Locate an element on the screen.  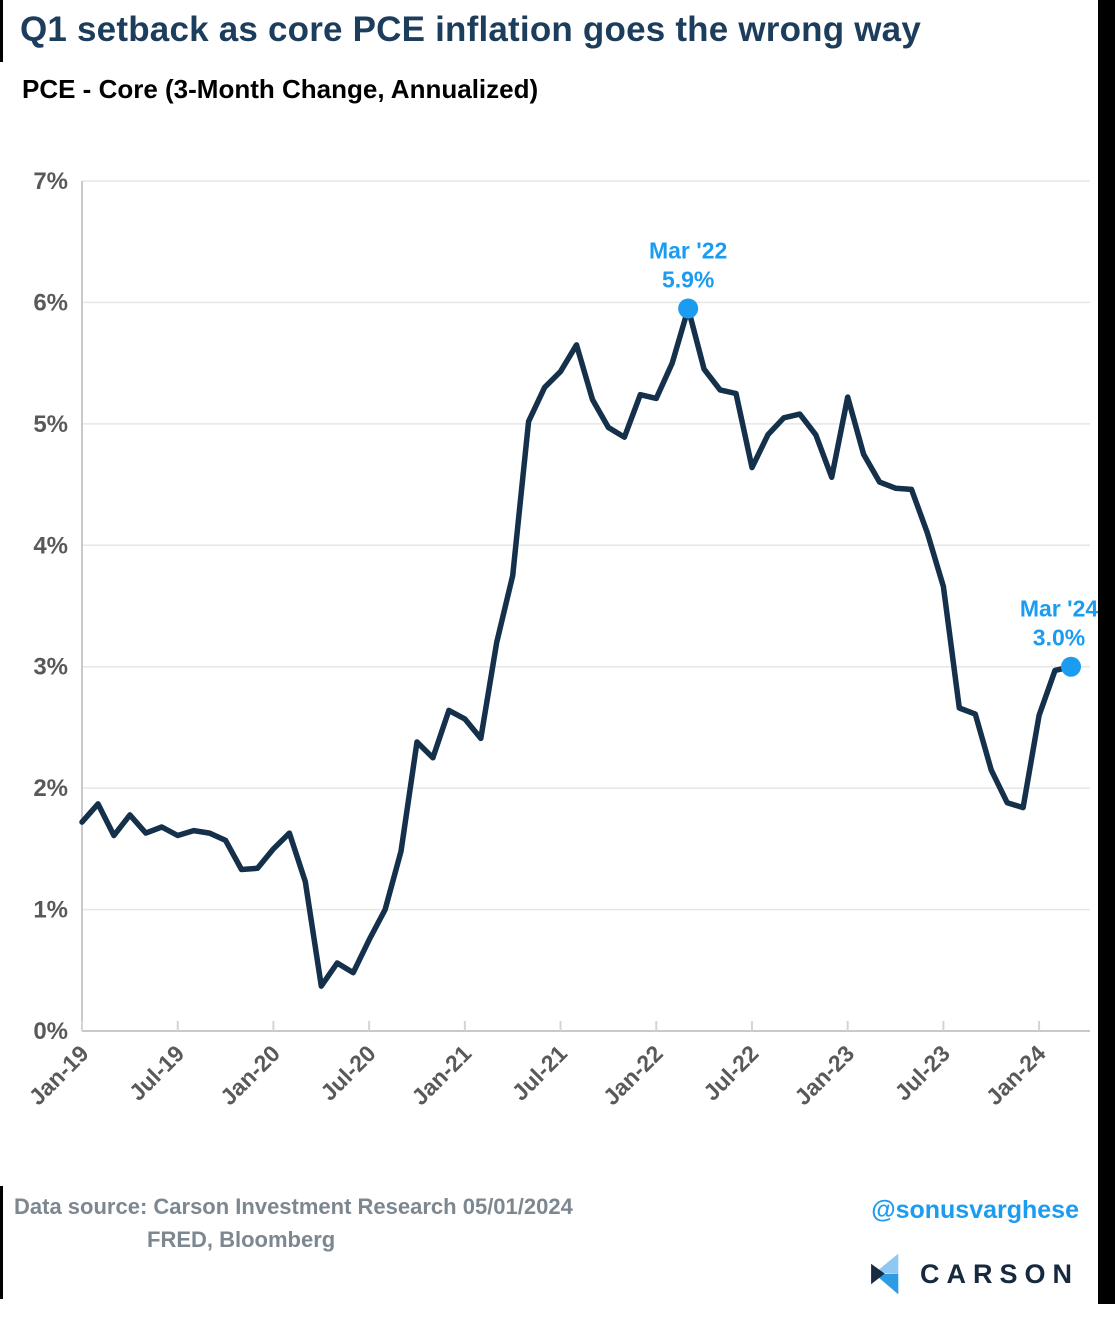
x-axis-label: Jan-23 is located at coordinates (824, 1075).